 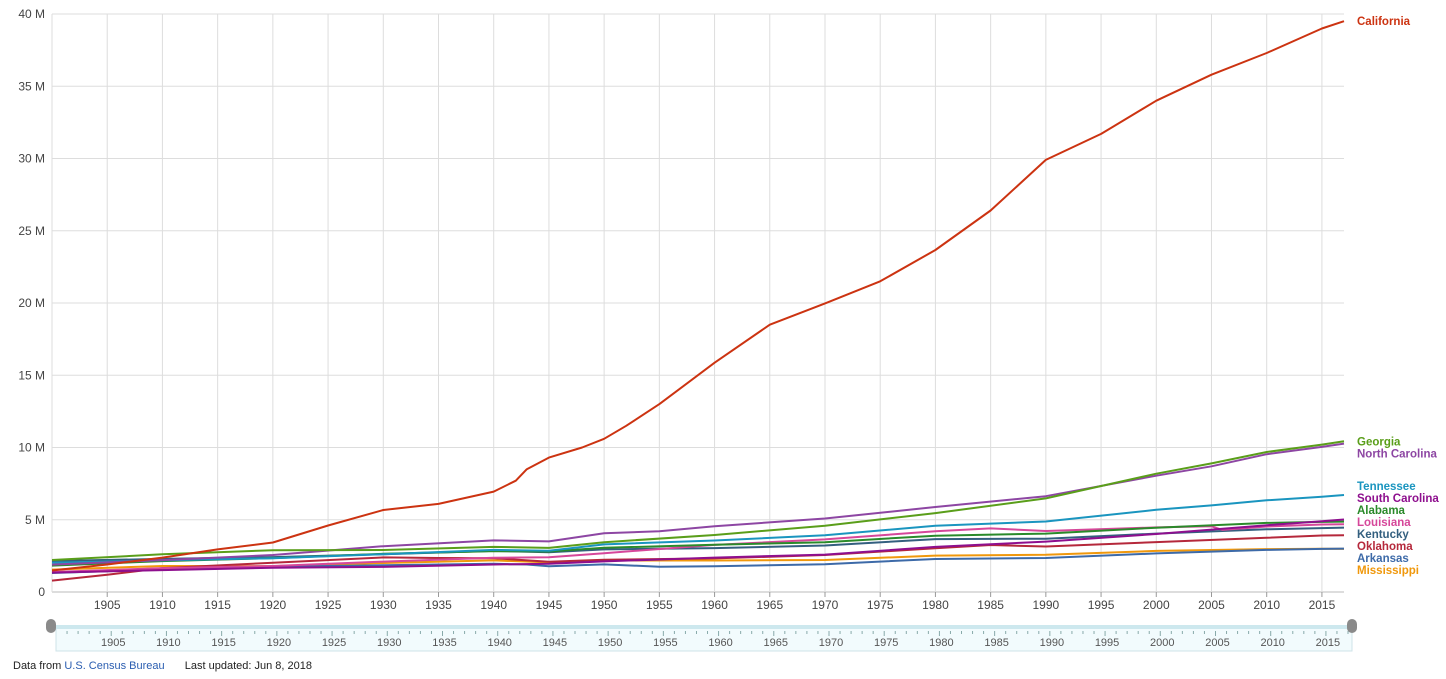 I want to click on x-tick-label: 1910, so click(x=162, y=605).